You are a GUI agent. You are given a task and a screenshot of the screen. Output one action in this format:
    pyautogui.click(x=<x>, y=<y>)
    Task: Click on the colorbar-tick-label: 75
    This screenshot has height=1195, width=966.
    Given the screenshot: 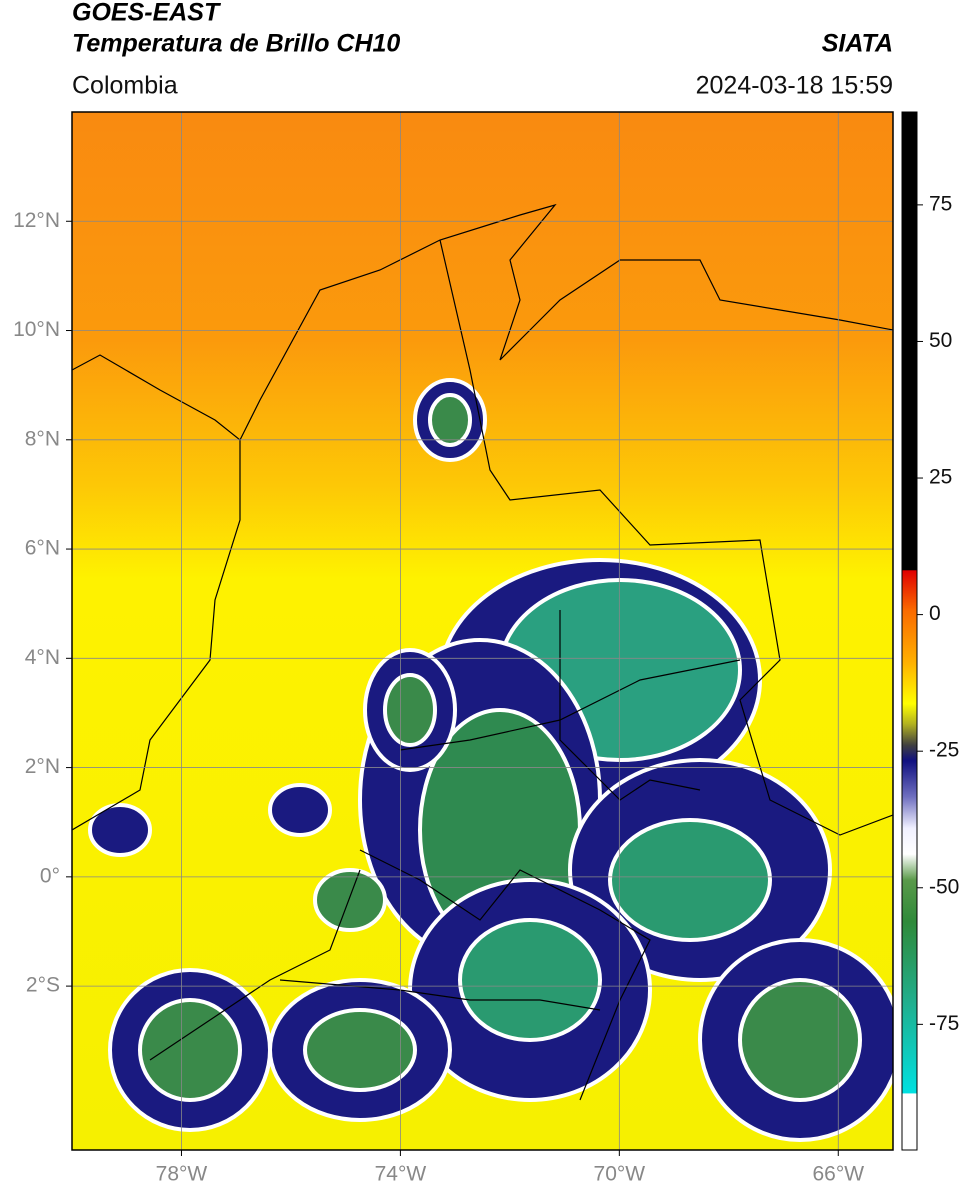 What is the action you would take?
    pyautogui.click(x=940, y=203)
    